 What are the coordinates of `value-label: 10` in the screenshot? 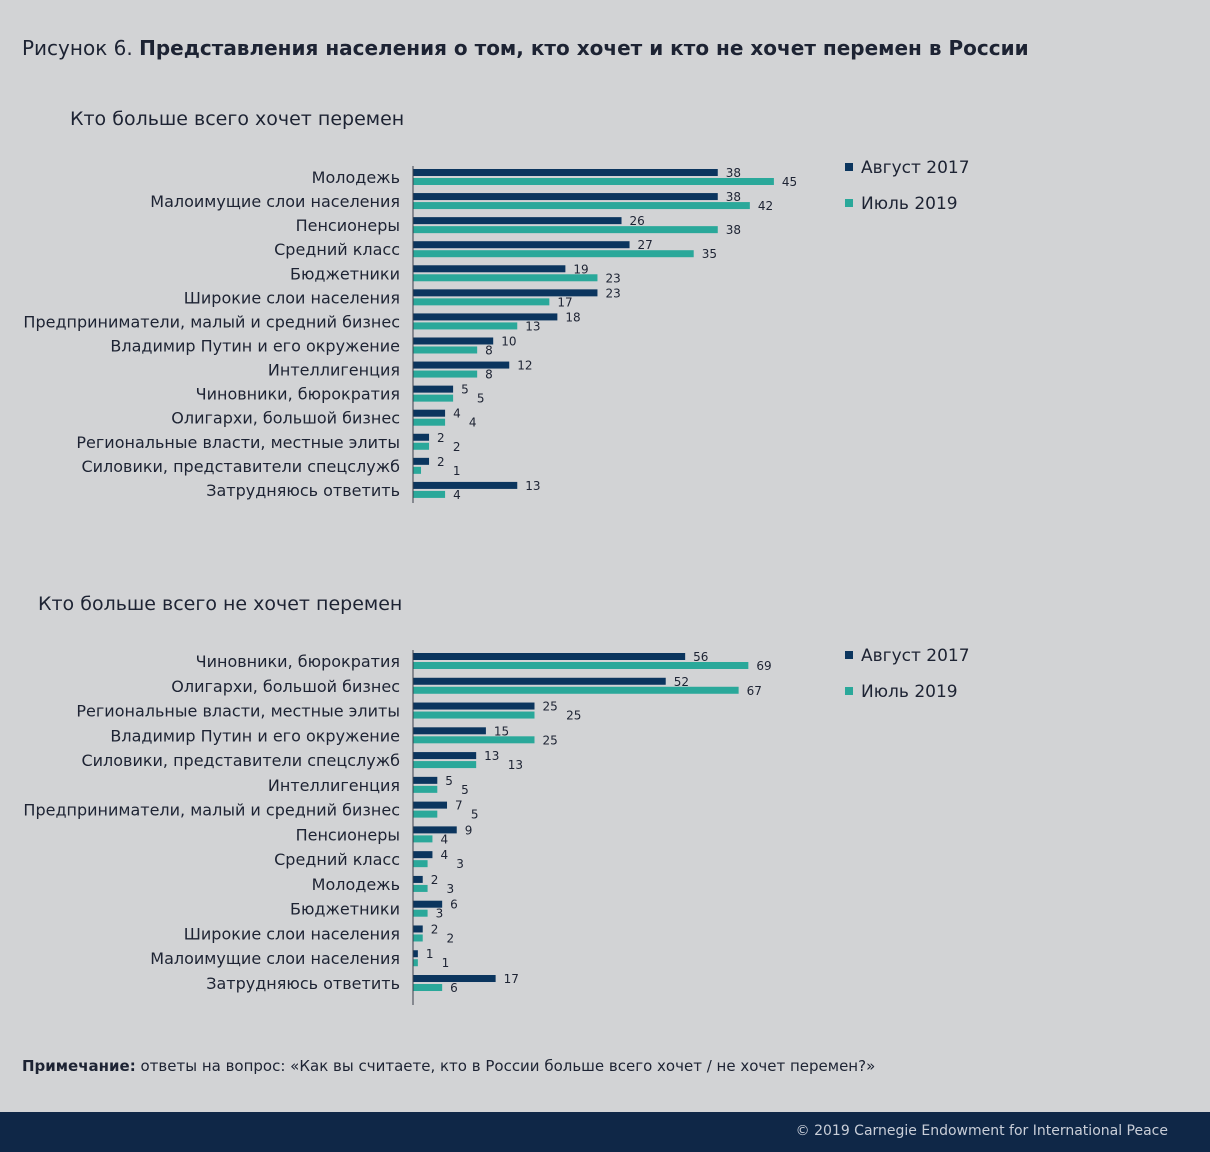 It's located at (508, 341).